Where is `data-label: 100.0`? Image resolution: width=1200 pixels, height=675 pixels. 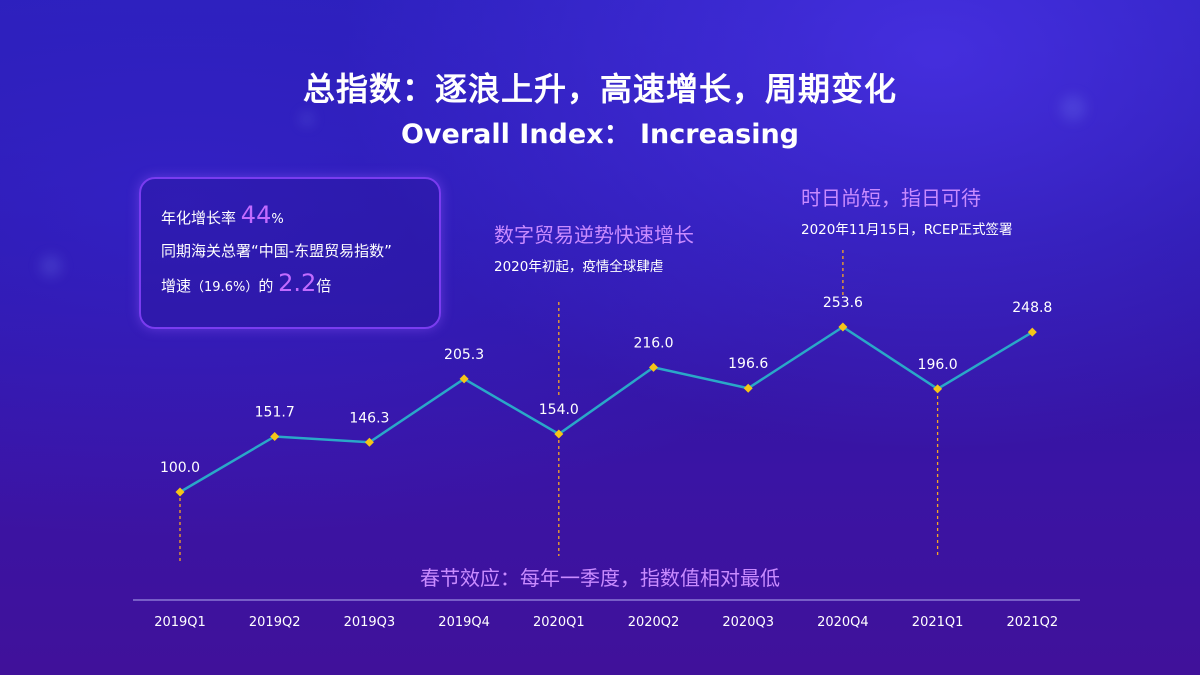
data-label: 100.0 is located at coordinates (180, 468).